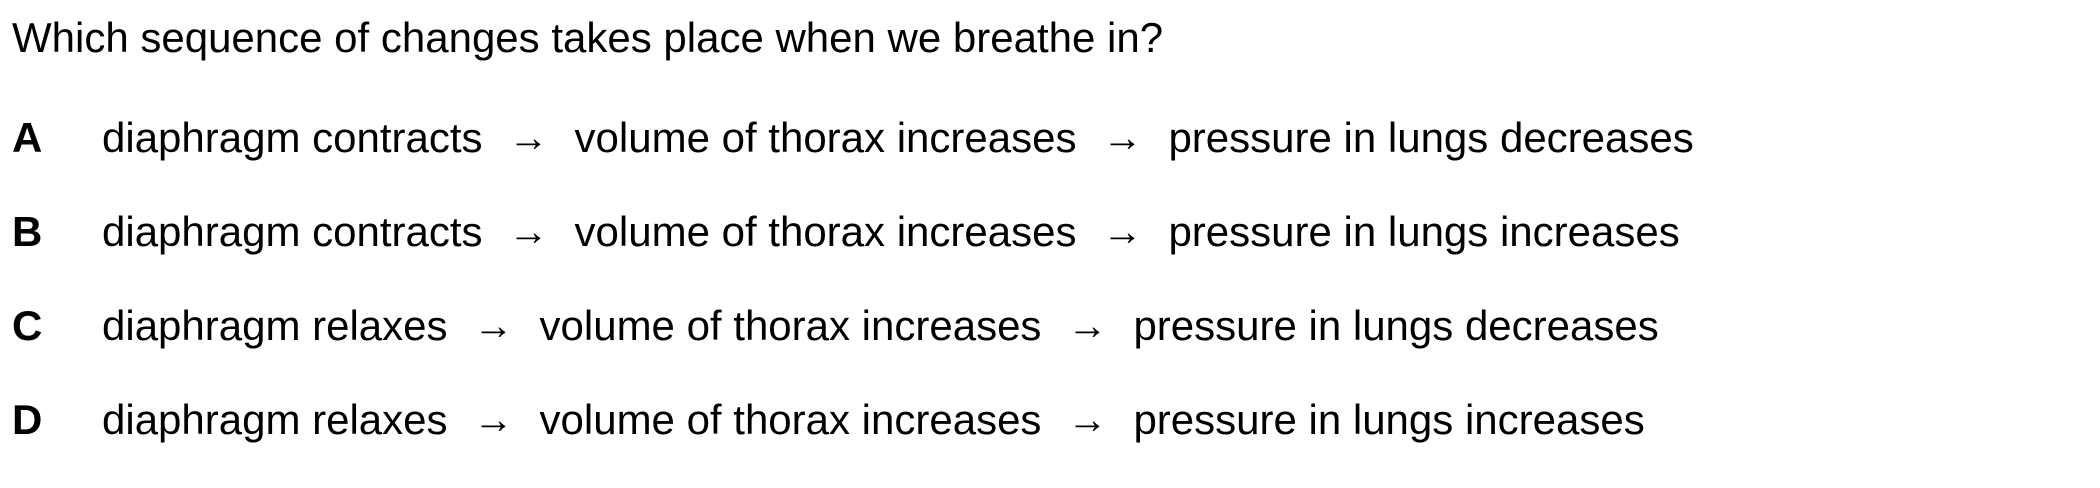  What do you see at coordinates (27, 231) in the screenshot?
I see `option-letter: B` at bounding box center [27, 231].